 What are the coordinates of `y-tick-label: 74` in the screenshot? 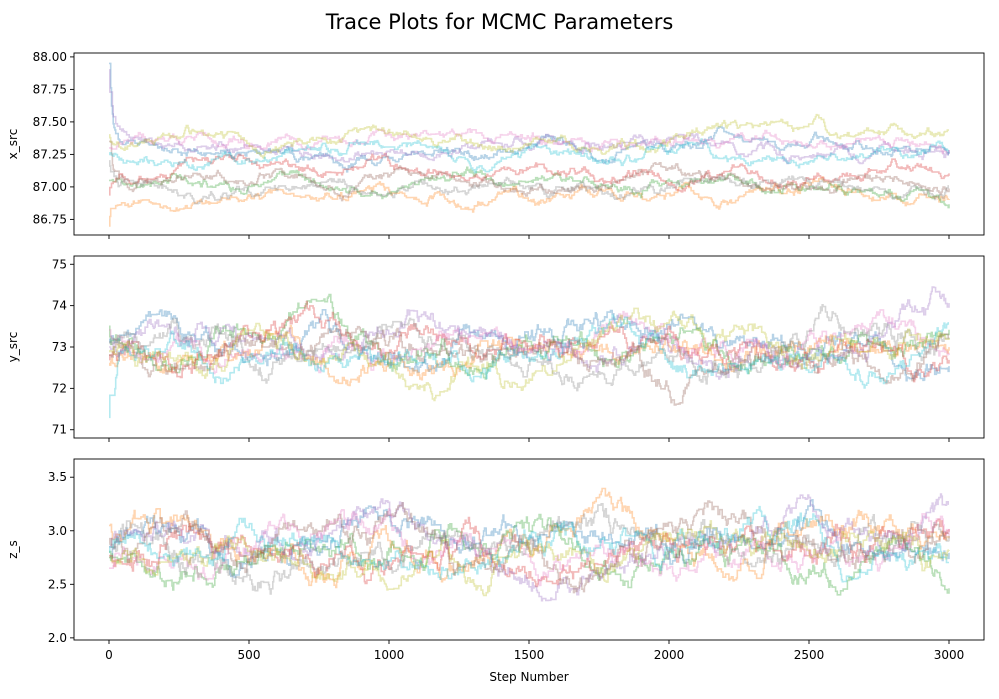 It's located at (59, 306).